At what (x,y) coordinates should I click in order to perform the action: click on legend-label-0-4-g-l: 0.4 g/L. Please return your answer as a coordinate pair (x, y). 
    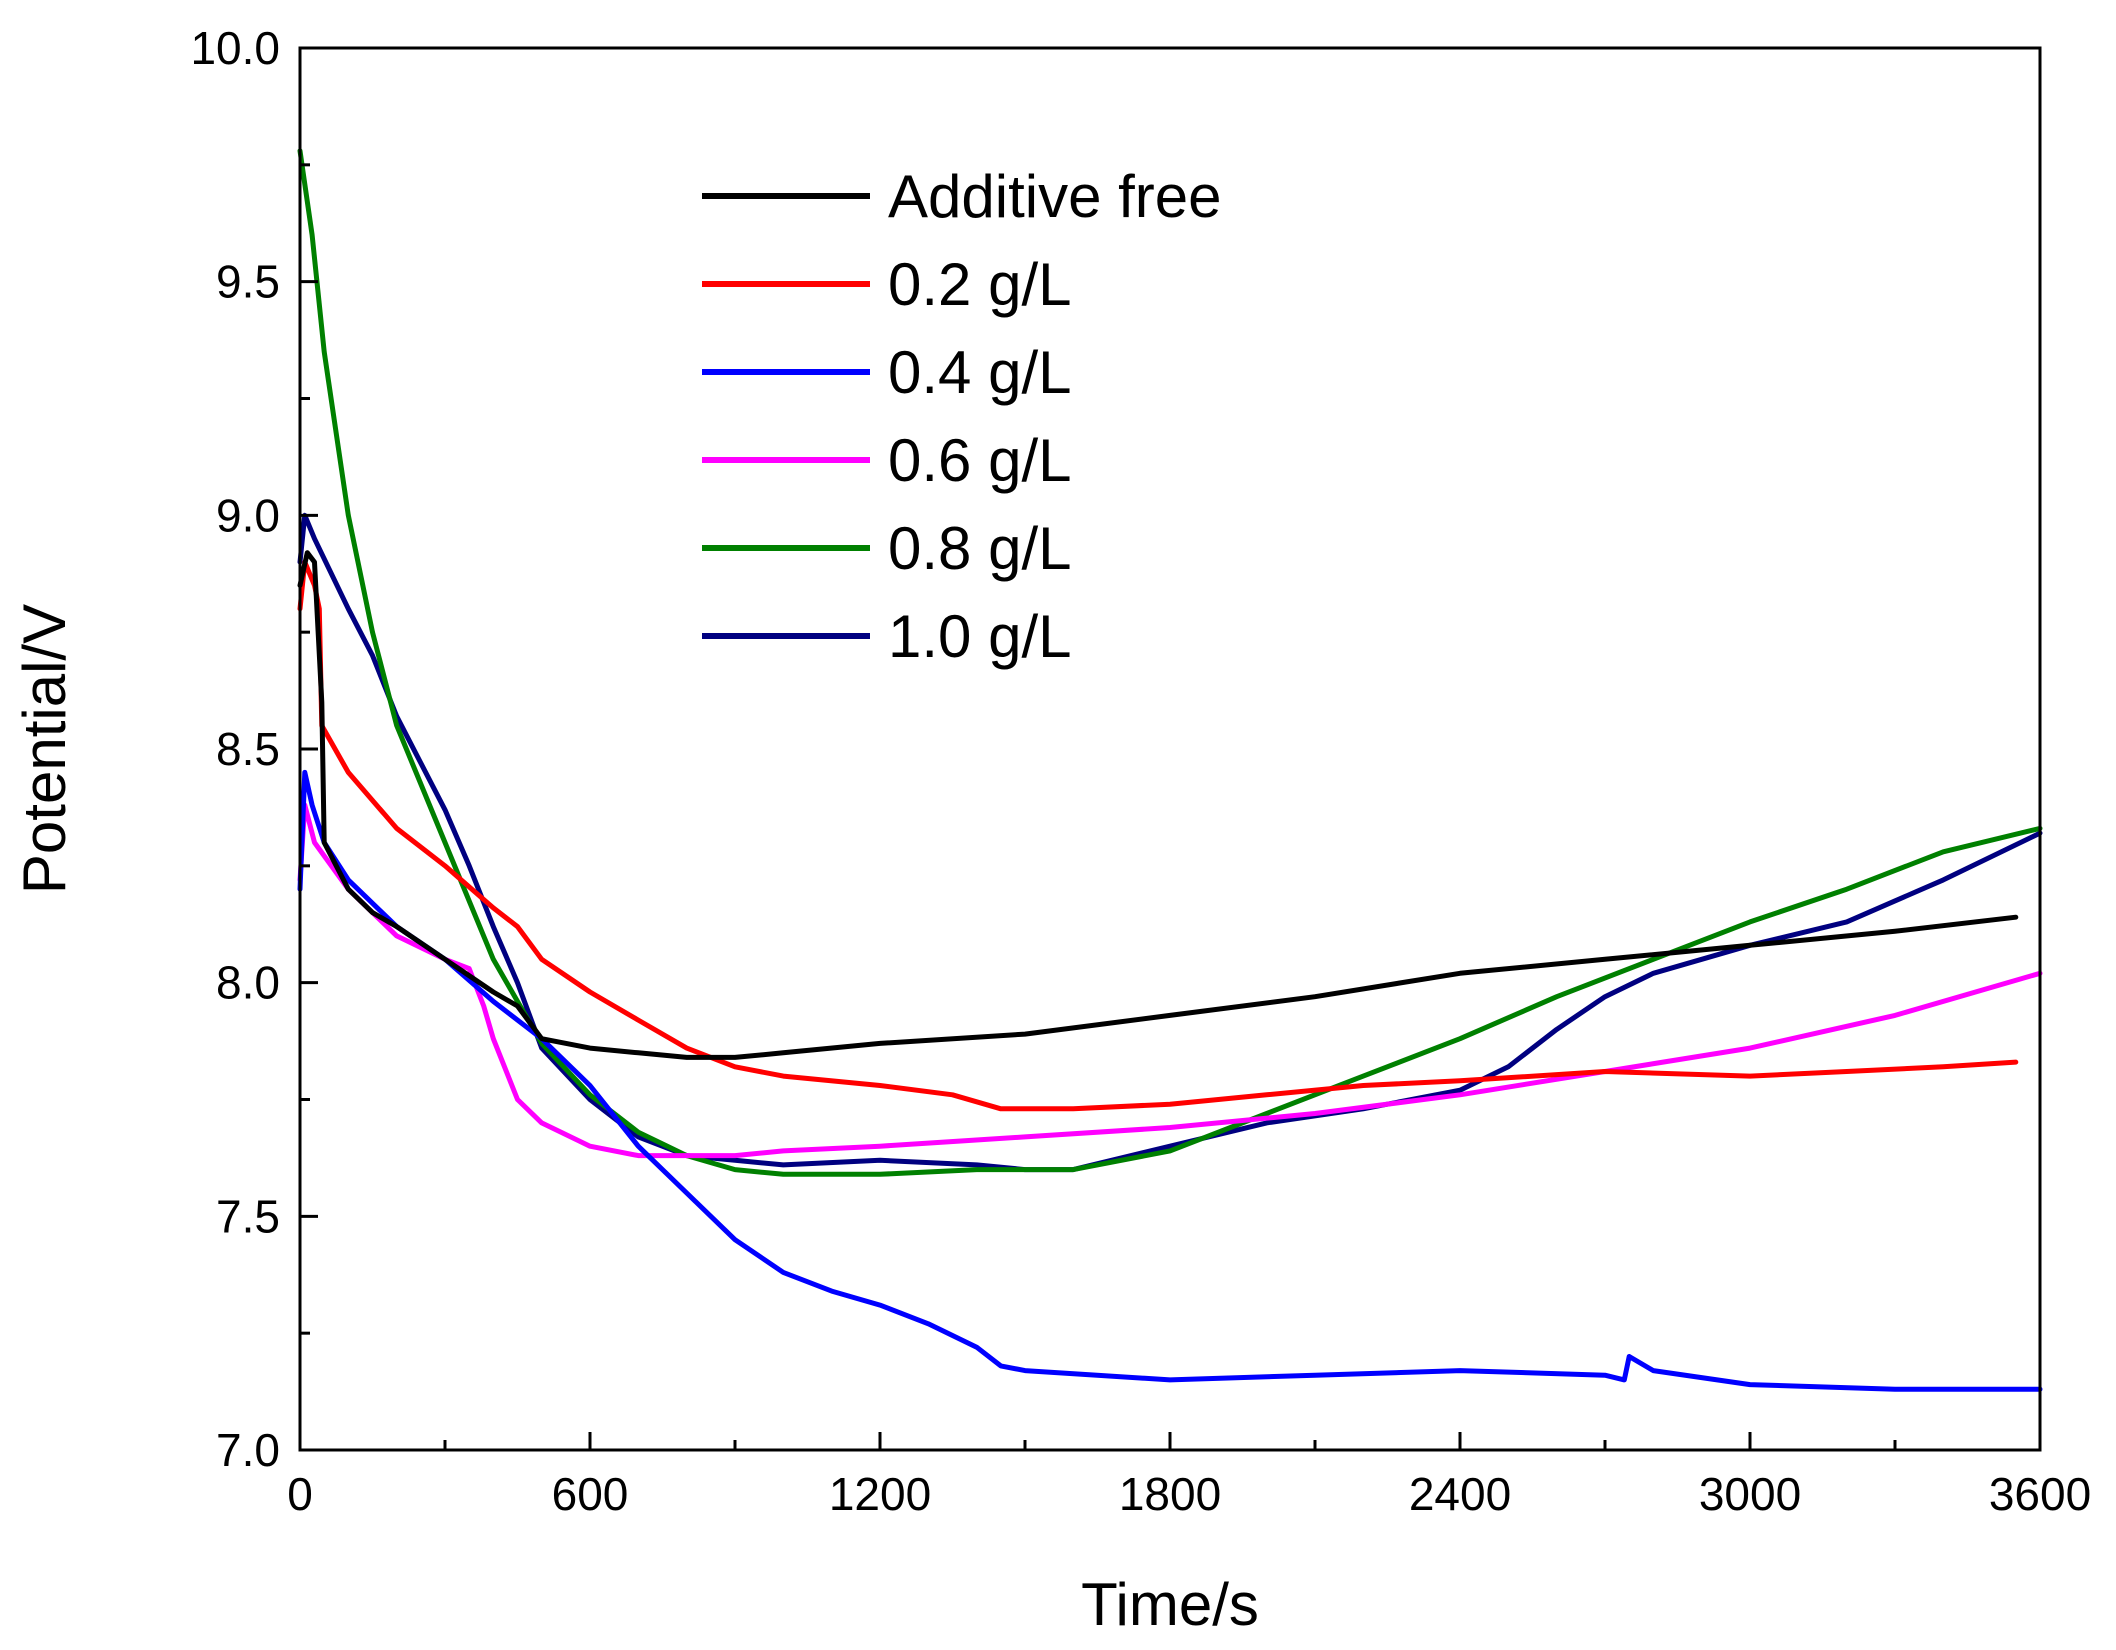
    Looking at the image, I should click on (980, 372).